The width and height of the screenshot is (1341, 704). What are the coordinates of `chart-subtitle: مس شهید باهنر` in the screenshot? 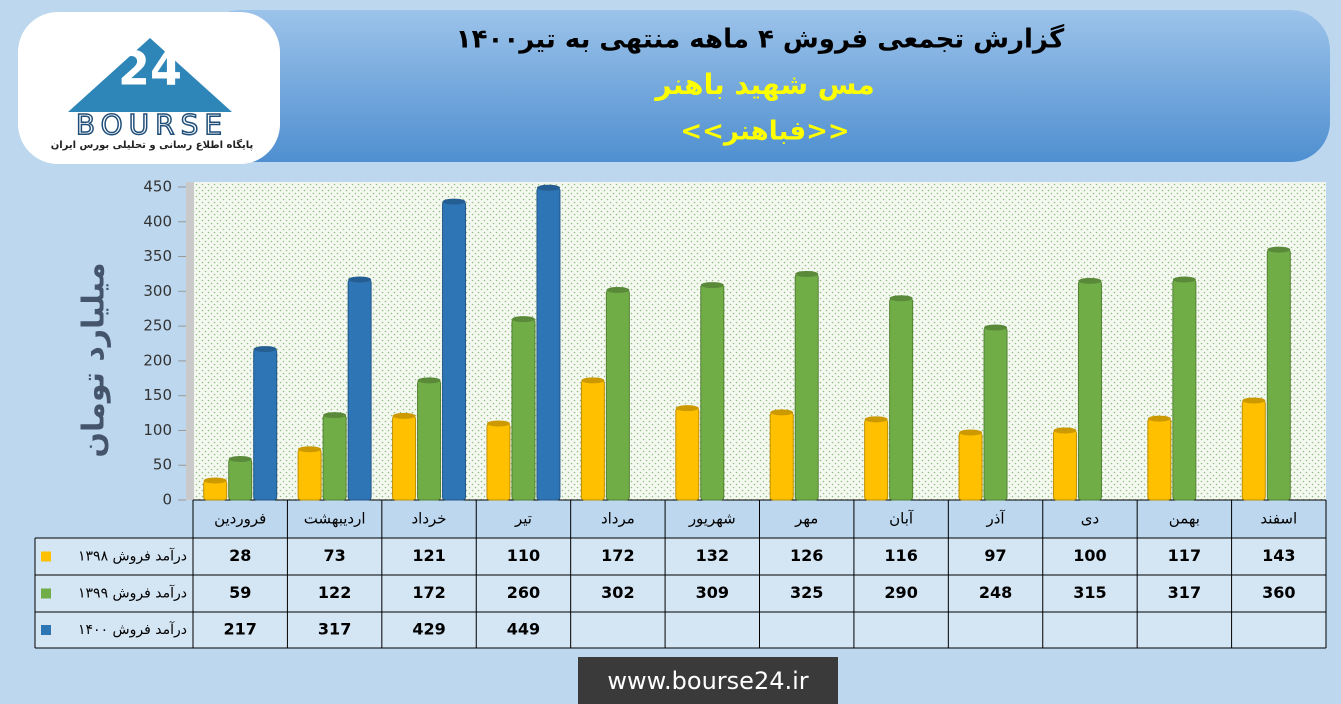 It's located at (763, 84).